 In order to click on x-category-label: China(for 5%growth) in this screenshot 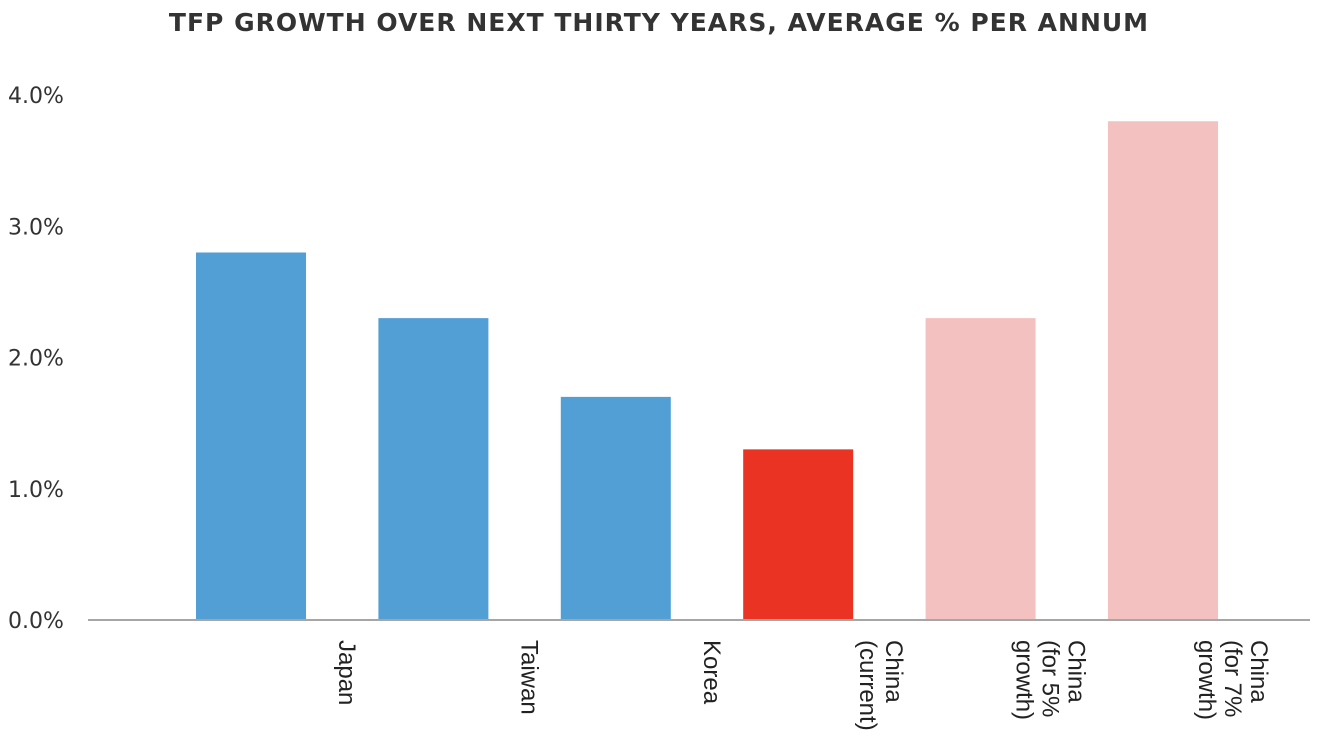, I will do `click(1050, 680)`.